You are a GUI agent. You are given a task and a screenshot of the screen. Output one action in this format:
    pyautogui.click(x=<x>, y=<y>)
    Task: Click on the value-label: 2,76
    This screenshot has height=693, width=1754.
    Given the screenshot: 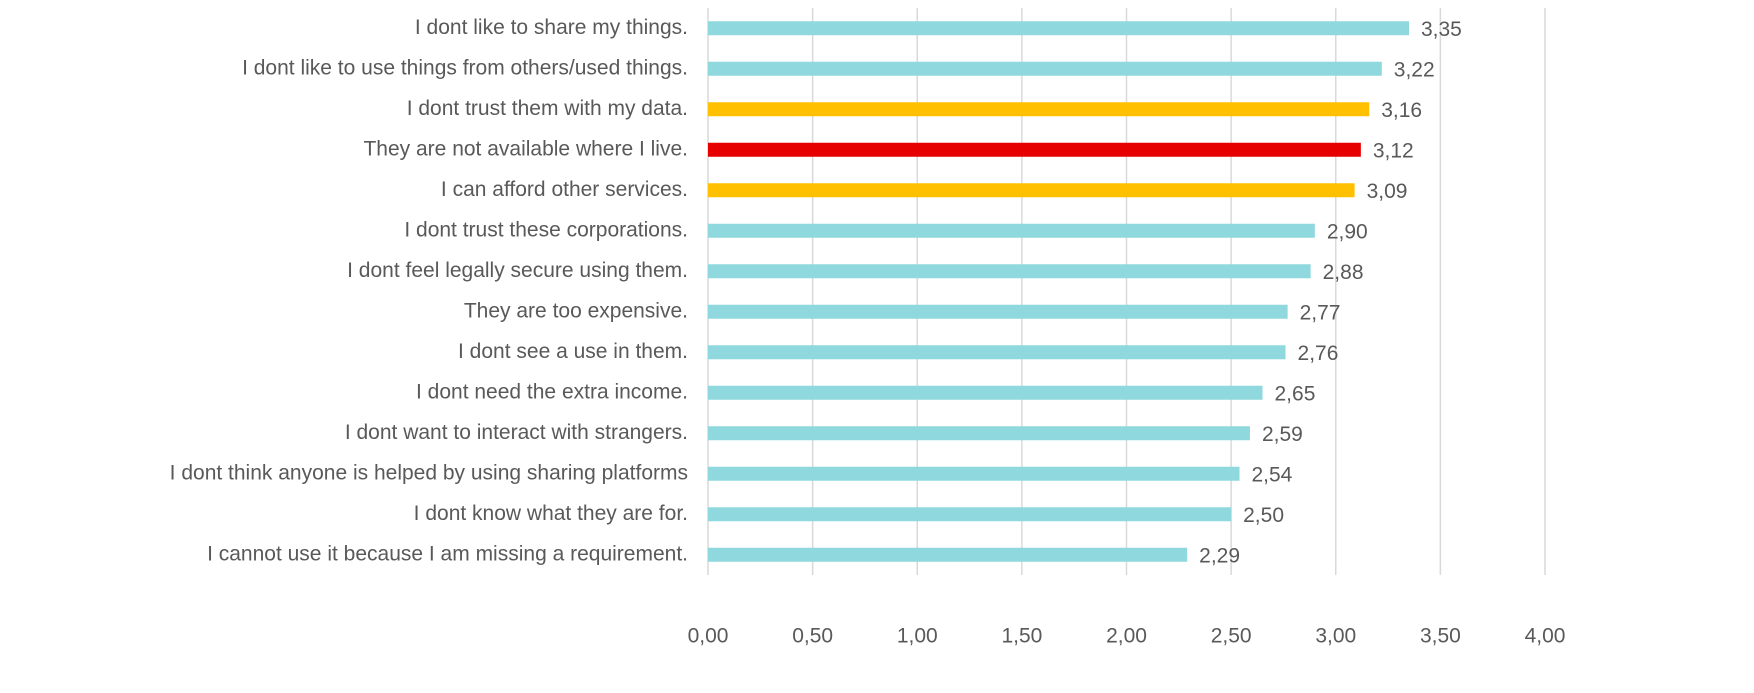 What is the action you would take?
    pyautogui.click(x=1318, y=353)
    